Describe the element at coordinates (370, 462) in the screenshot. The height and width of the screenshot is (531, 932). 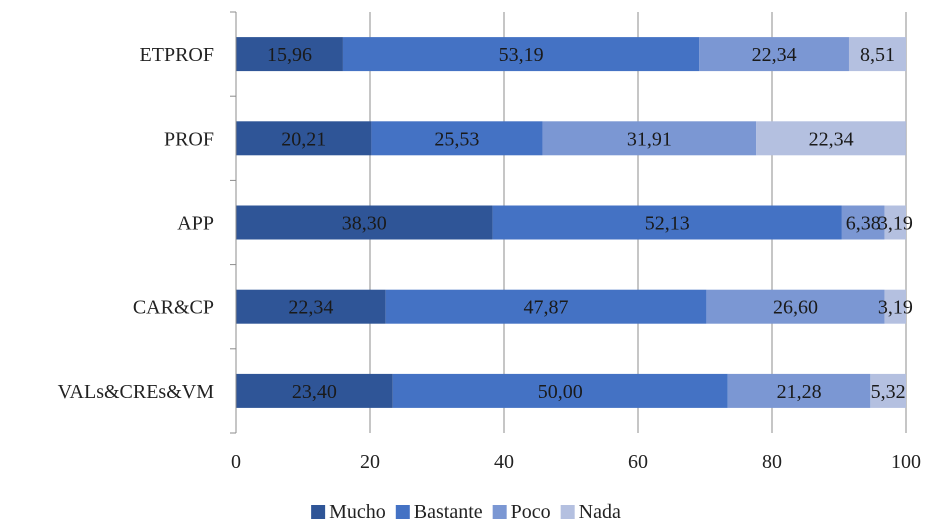
I see `x-tick-label: 20` at that location.